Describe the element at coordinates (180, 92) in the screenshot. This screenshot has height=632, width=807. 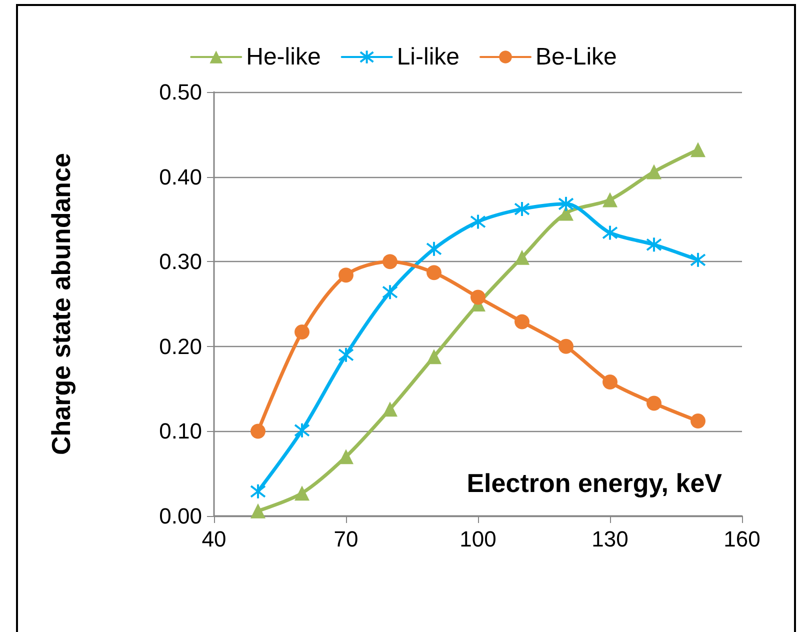
I see `y-tick-label: 0.50` at that location.